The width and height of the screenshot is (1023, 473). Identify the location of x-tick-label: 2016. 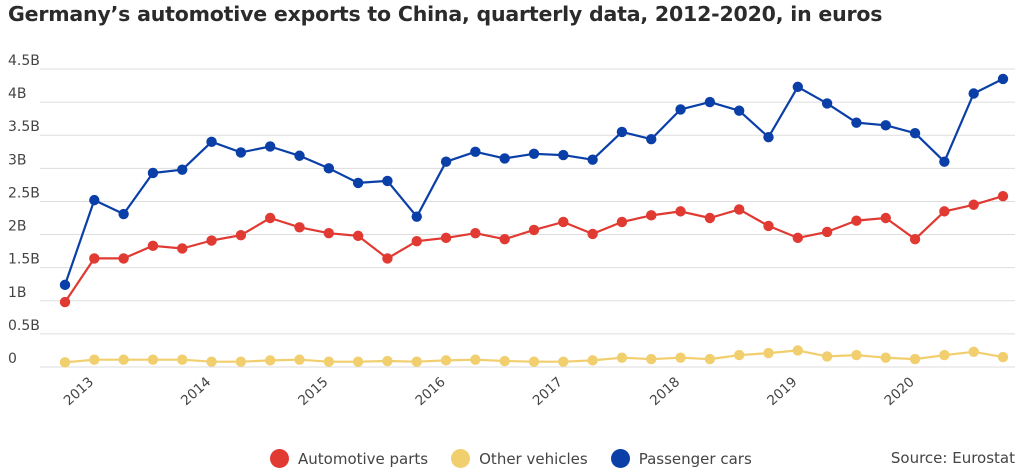
(430, 391).